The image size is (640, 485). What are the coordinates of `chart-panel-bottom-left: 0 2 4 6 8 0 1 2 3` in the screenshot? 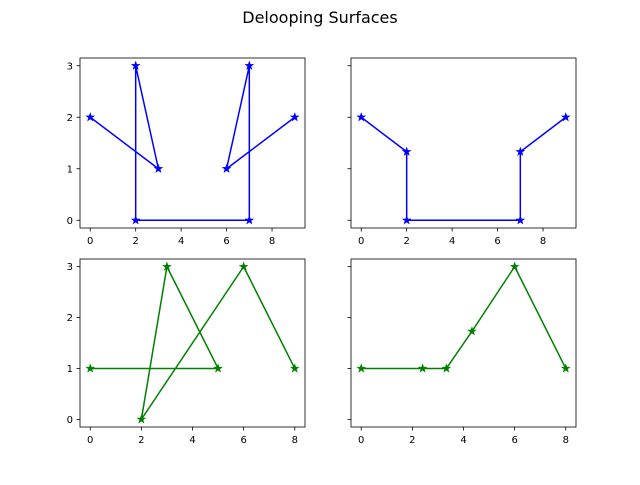 It's located at (186, 352).